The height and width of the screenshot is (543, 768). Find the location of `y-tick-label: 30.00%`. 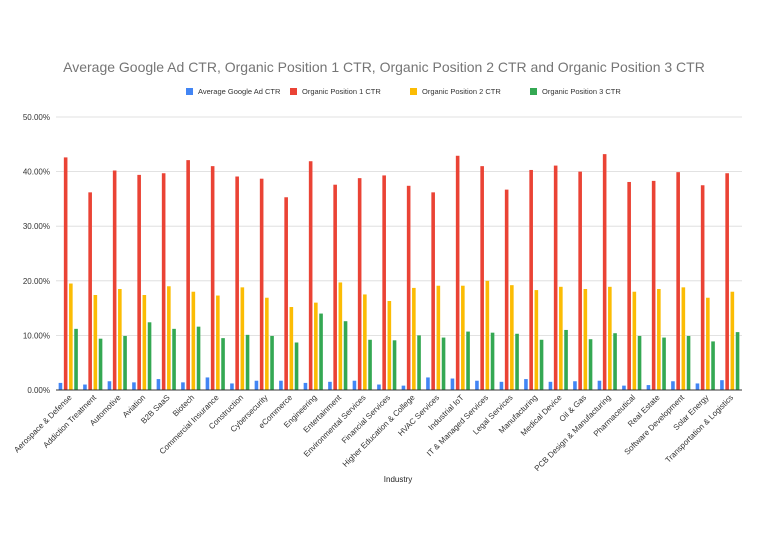

y-tick-label: 30.00% is located at coordinates (36, 226).